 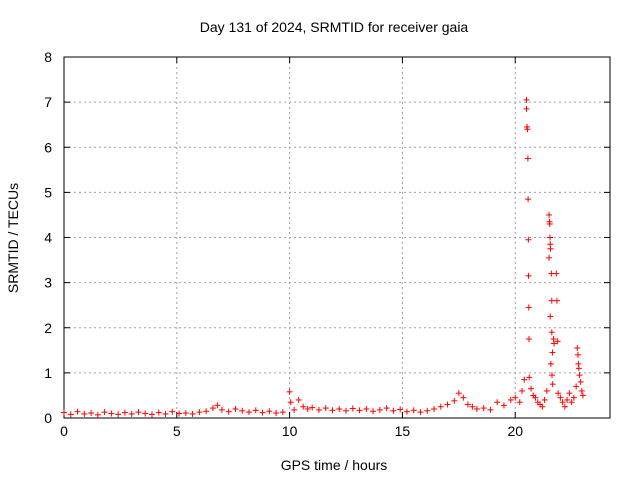 What do you see at coordinates (48, 373) in the screenshot?
I see `y-tick-label: 1` at bounding box center [48, 373].